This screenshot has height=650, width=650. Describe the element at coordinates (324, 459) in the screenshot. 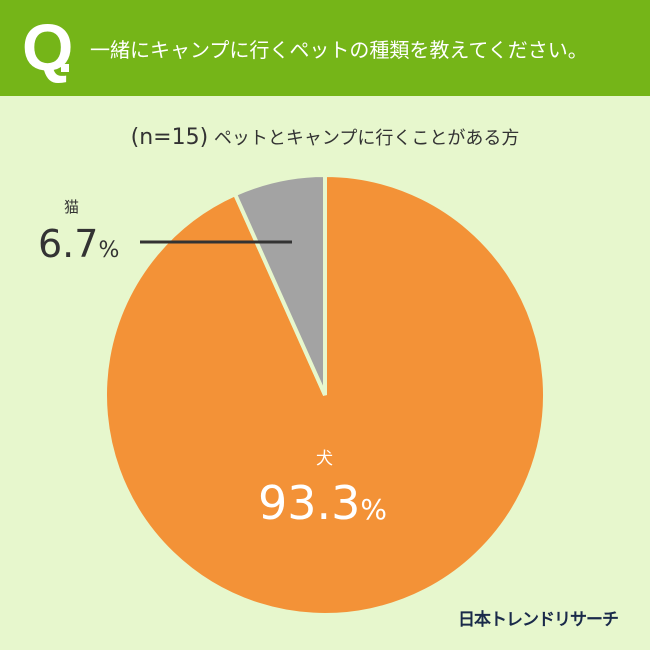

I see `dog-label-name: 犬` at that location.